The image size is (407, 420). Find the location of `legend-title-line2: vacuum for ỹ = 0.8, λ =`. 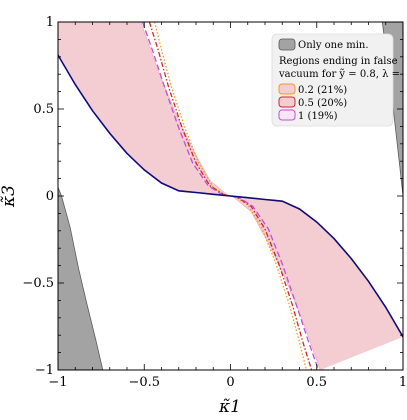

legend-title-line2: vacuum for ỹ = 0.8, λ = is located at coordinates (339, 74).